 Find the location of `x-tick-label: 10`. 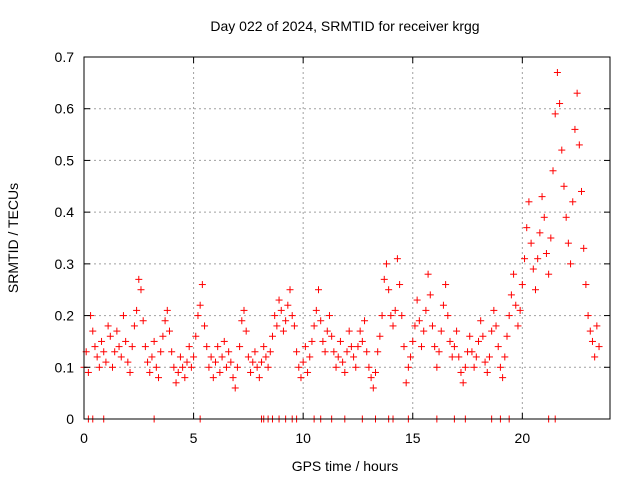

x-tick-label: 10 is located at coordinates (303, 438).